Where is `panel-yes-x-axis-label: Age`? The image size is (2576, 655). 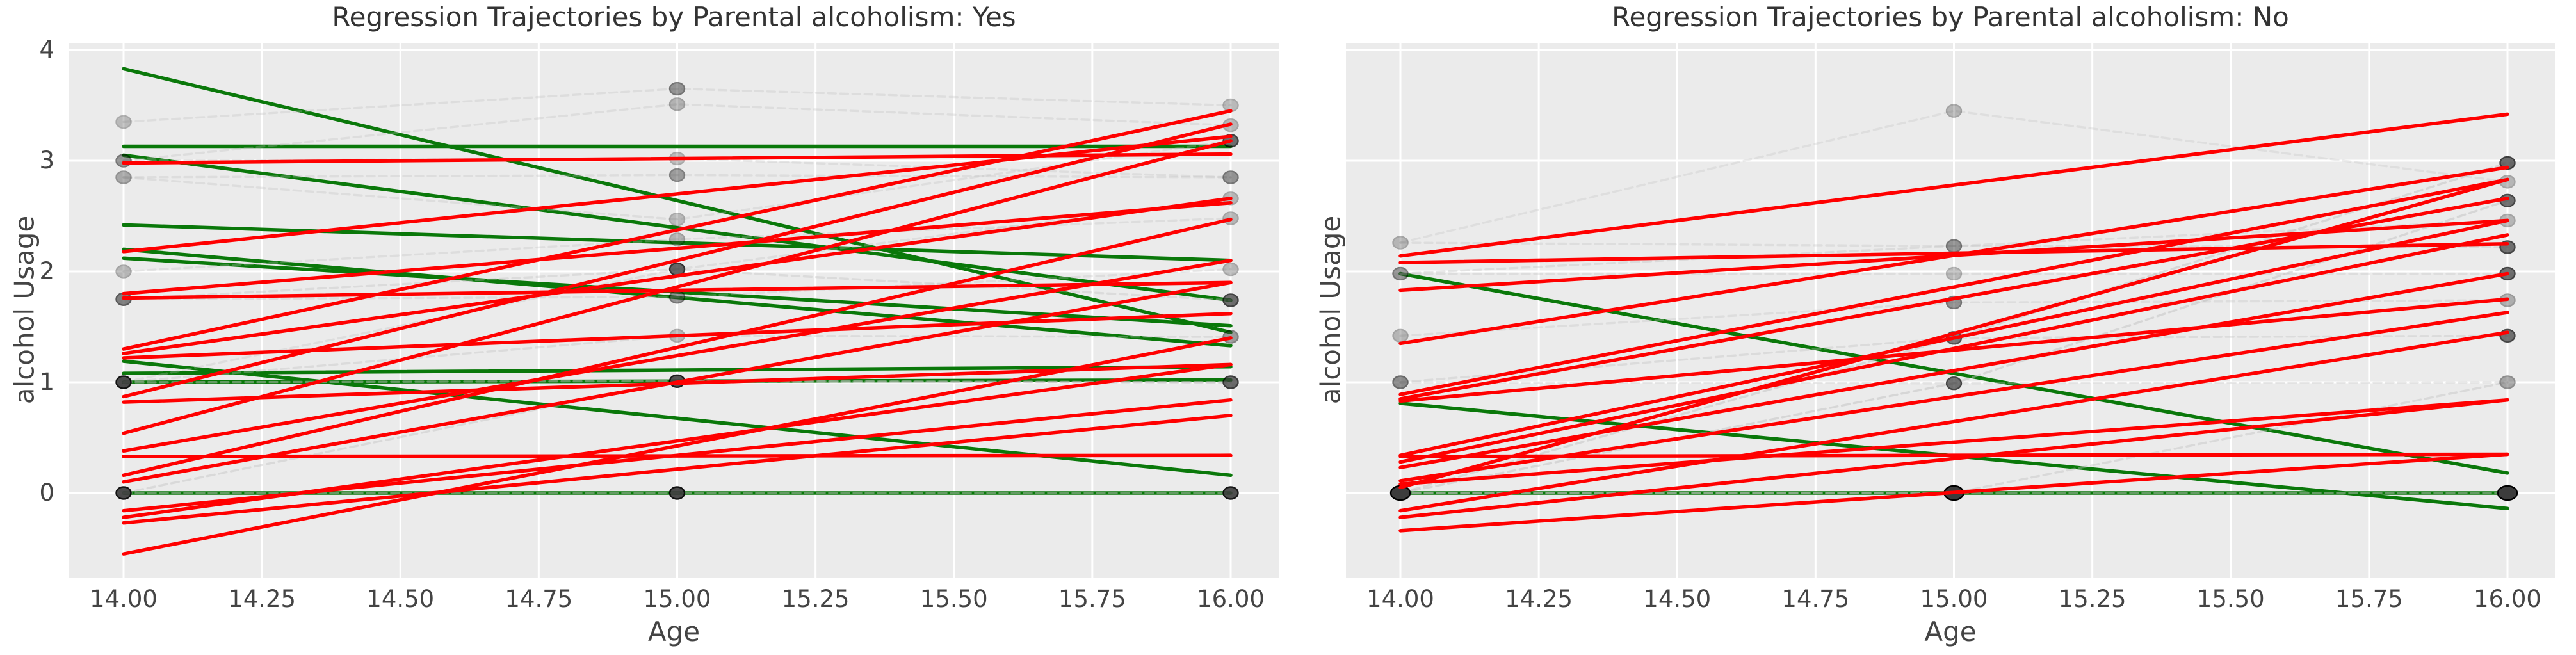
panel-yes-x-axis-label: Age is located at coordinates (674, 631).